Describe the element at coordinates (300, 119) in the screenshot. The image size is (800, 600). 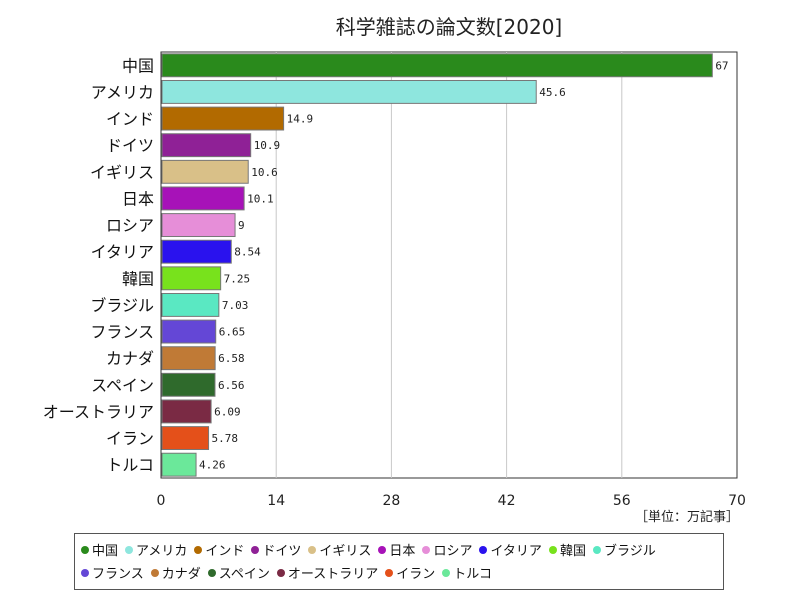
I see `bar-value-label: 14.9` at that location.